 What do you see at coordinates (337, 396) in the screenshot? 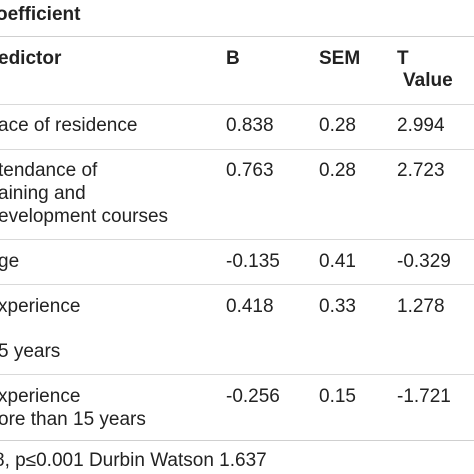
I see `sem-cell: 0.15` at bounding box center [337, 396].